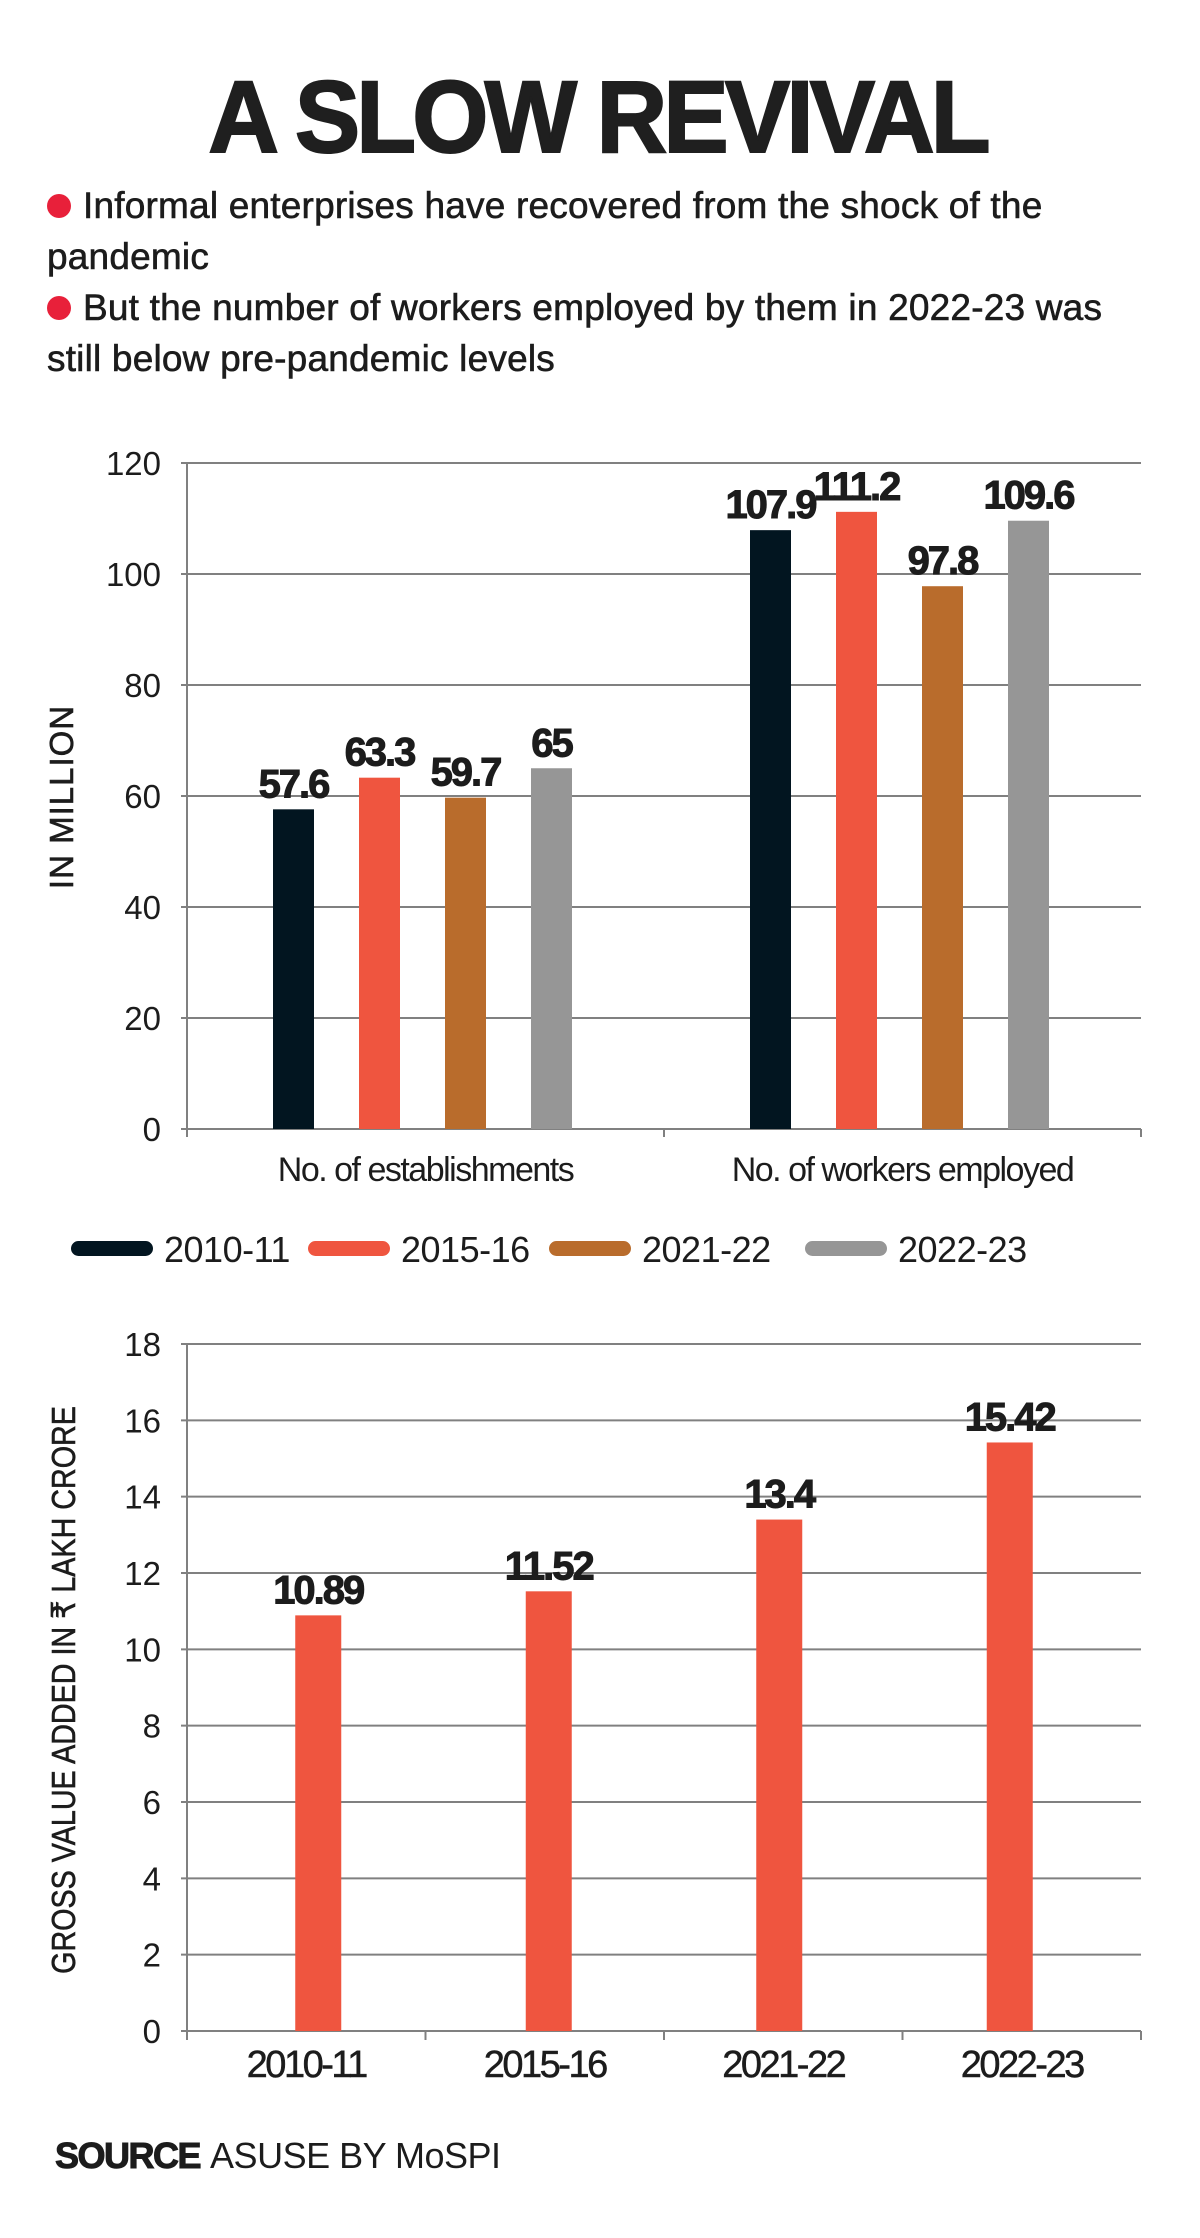 Image resolution: width=1200 pixels, height=2238 pixels. I want to click on value-label: 10.89, so click(318, 1590).